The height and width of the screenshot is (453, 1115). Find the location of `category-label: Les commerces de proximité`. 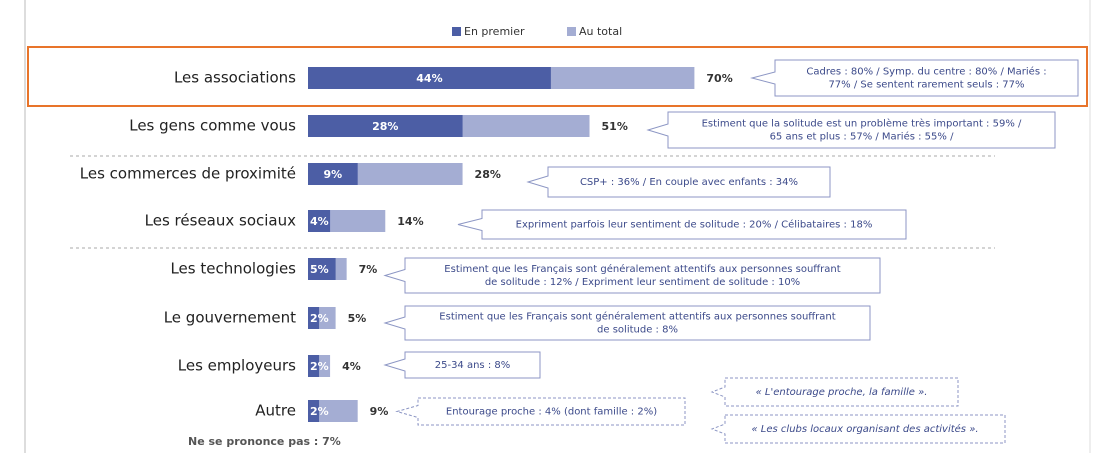

category-label: Les commerces de proximité is located at coordinates (188, 174).